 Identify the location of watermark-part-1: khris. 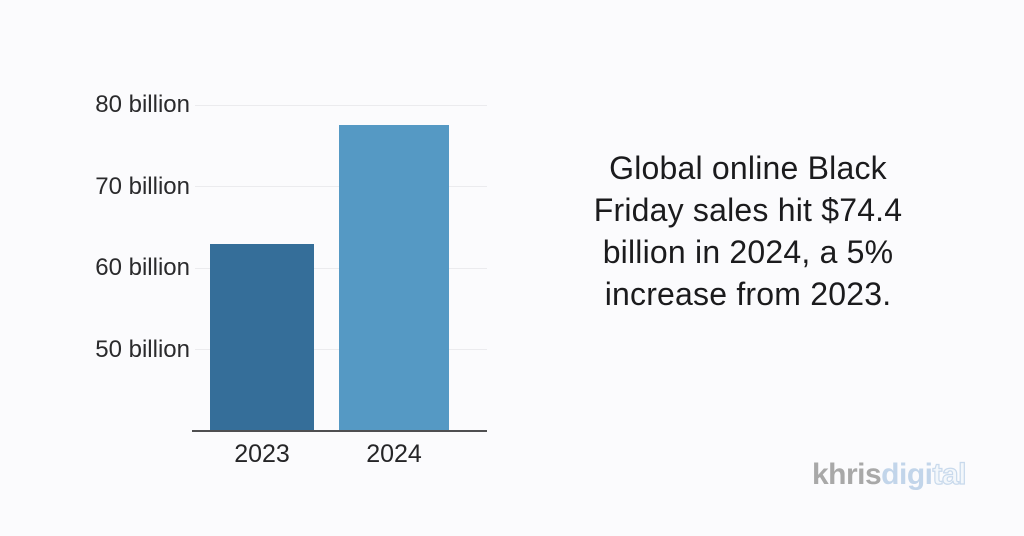
(846, 474).